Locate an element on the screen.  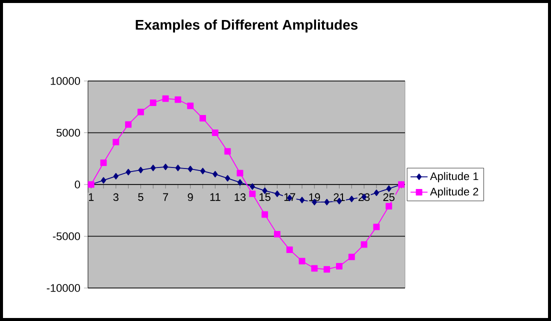
x-tick-label: 11 is located at coordinates (215, 197).